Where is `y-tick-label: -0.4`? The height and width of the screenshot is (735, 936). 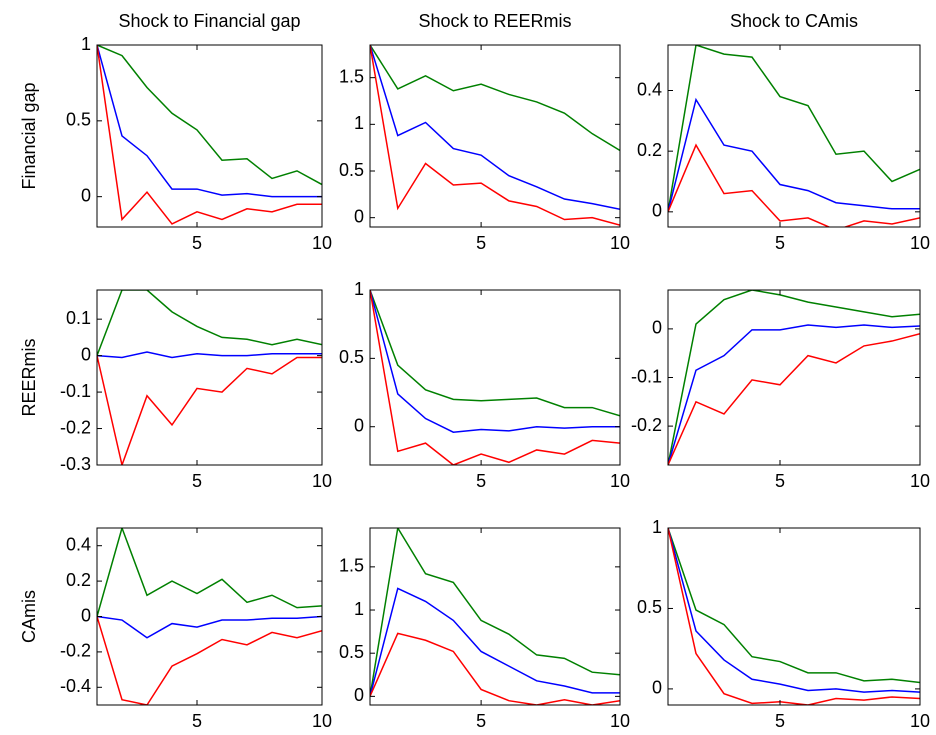
y-tick-label: -0.4 is located at coordinates (75, 686).